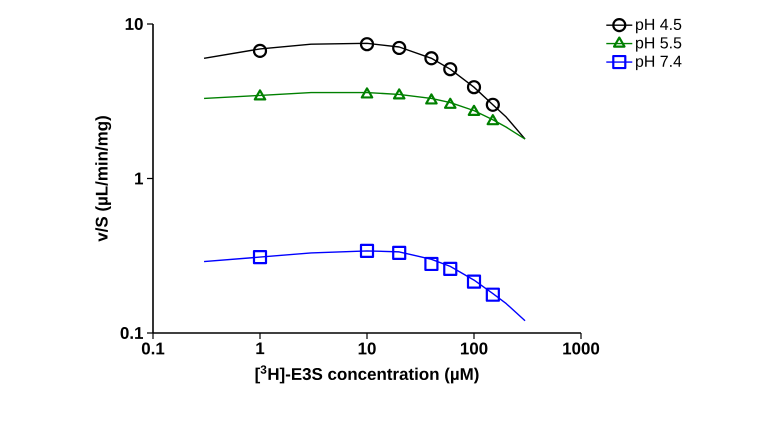 The image size is (761, 421). What do you see at coordinates (659, 44) in the screenshot?
I see `legend-label: pH 5.5` at bounding box center [659, 44].